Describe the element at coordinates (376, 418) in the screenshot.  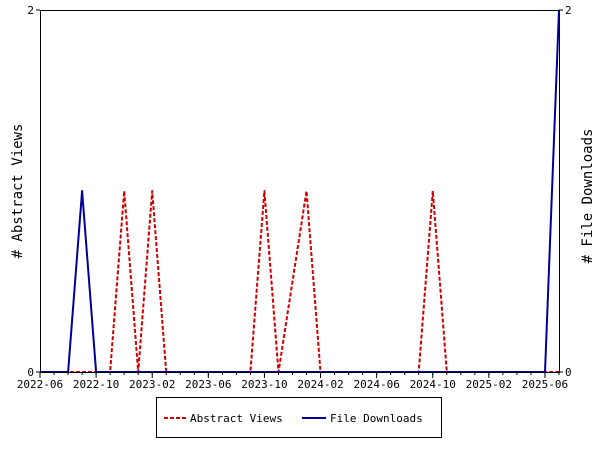
I see `legend-label-file-downloads: File Downloads` at that location.